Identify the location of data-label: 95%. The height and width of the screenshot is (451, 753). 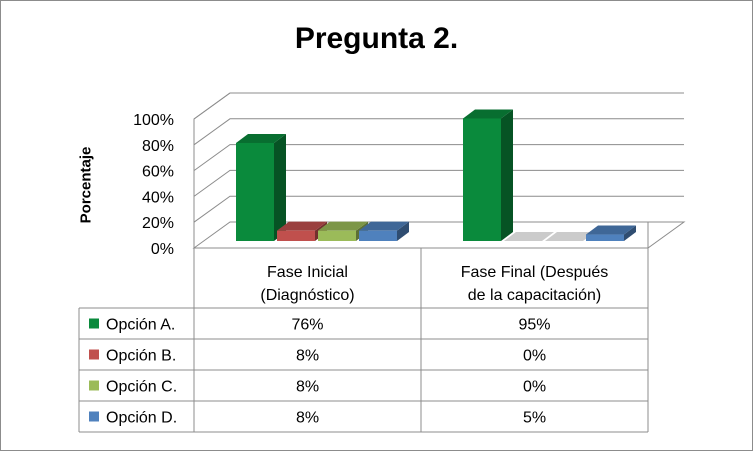
(534, 325).